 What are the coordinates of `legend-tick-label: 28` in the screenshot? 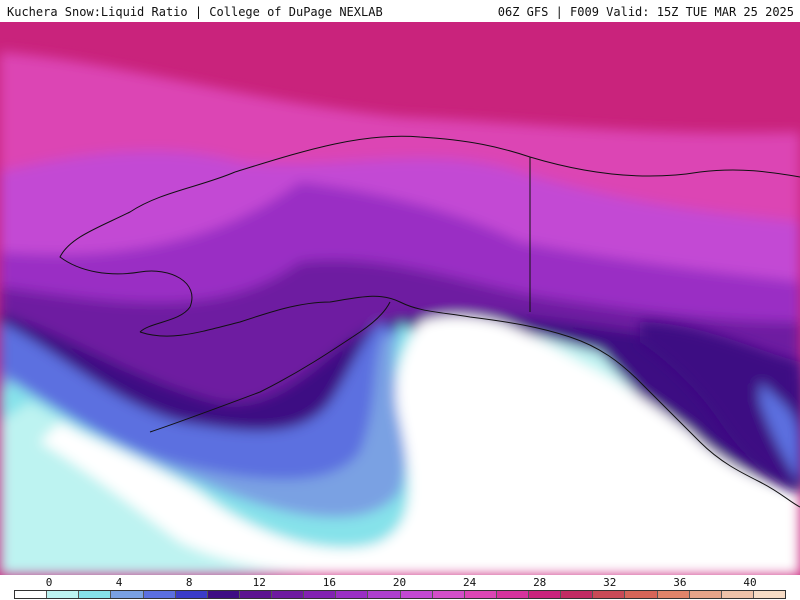 It's located at (540, 582).